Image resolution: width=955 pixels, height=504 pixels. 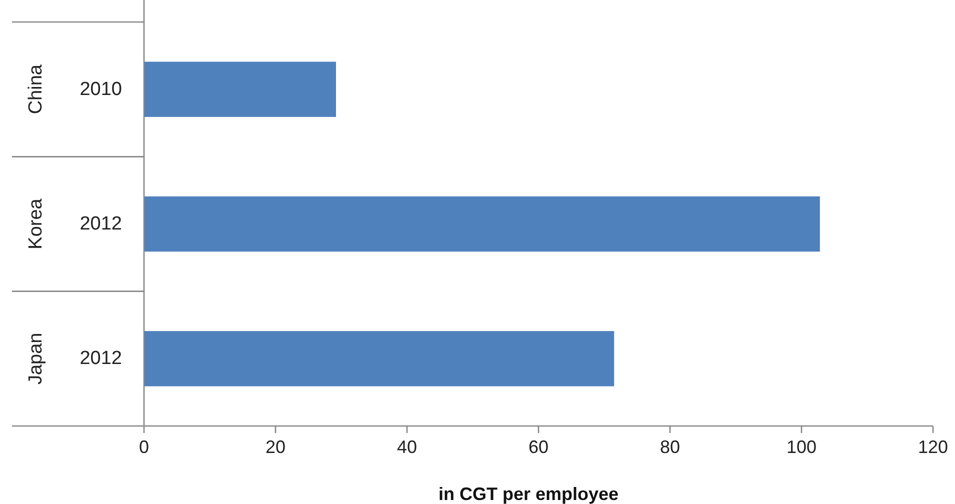 What do you see at coordinates (36, 358) in the screenshot?
I see `text: Japan` at bounding box center [36, 358].